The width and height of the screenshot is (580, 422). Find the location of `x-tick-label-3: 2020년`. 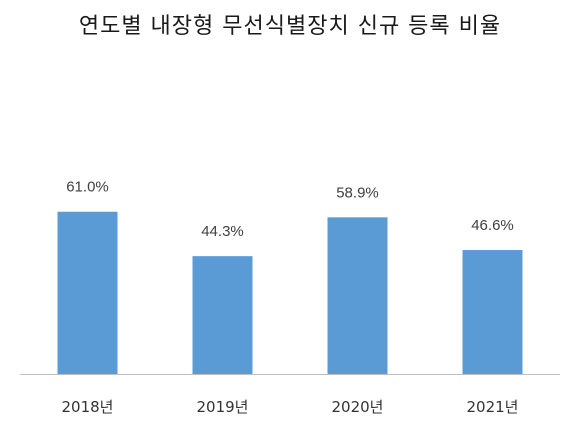

x-tick-label-3: 2020년 is located at coordinates (358, 407).